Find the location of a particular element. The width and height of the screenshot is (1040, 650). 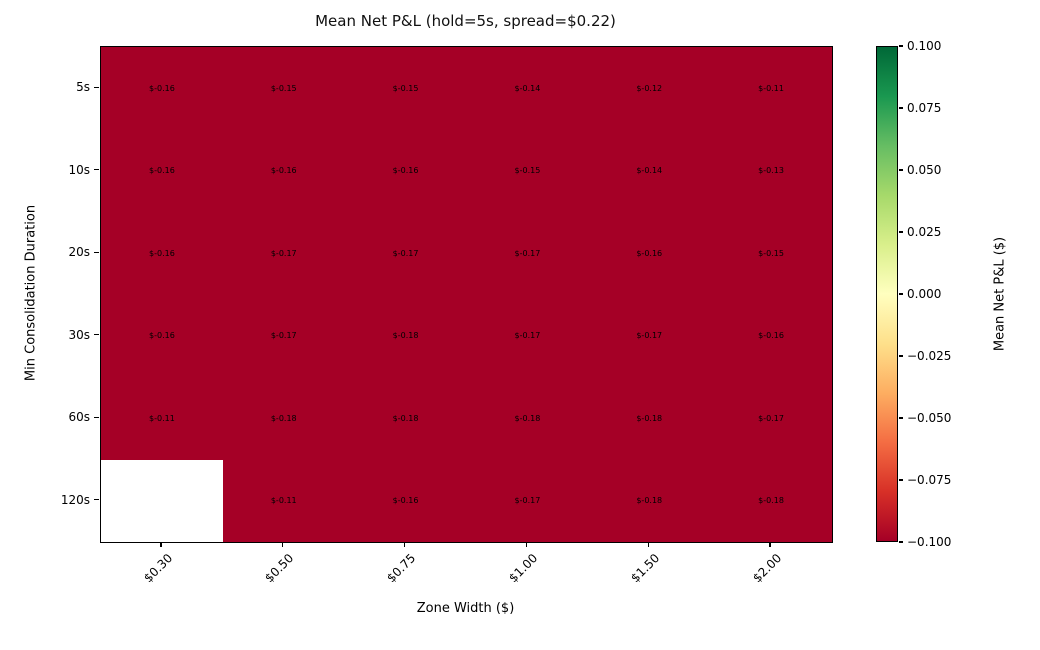

colorbar-tick-label: −0.100 is located at coordinates (929, 542).